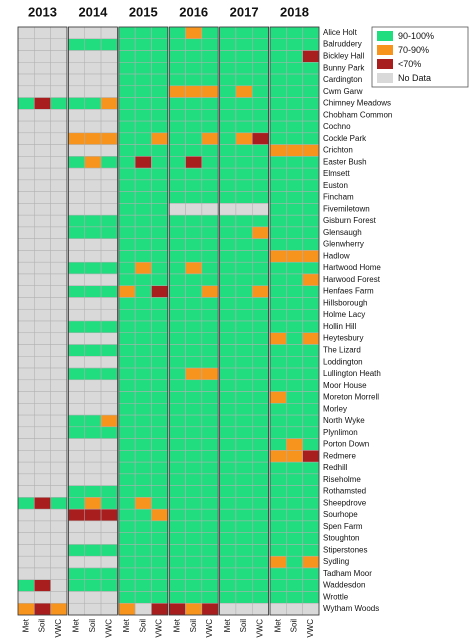  Describe the element at coordinates (385, 64) in the screenshot. I see `legend-swatch` at that location.